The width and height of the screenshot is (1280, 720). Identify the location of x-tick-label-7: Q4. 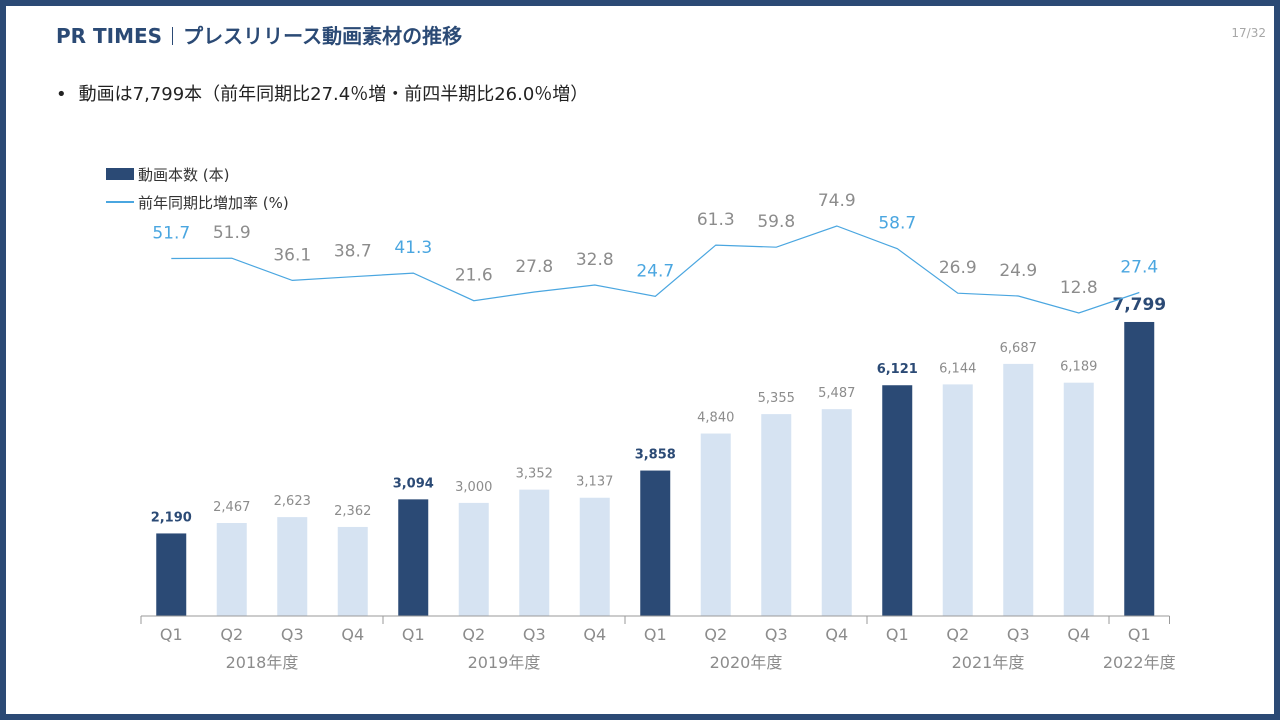
(594, 634).